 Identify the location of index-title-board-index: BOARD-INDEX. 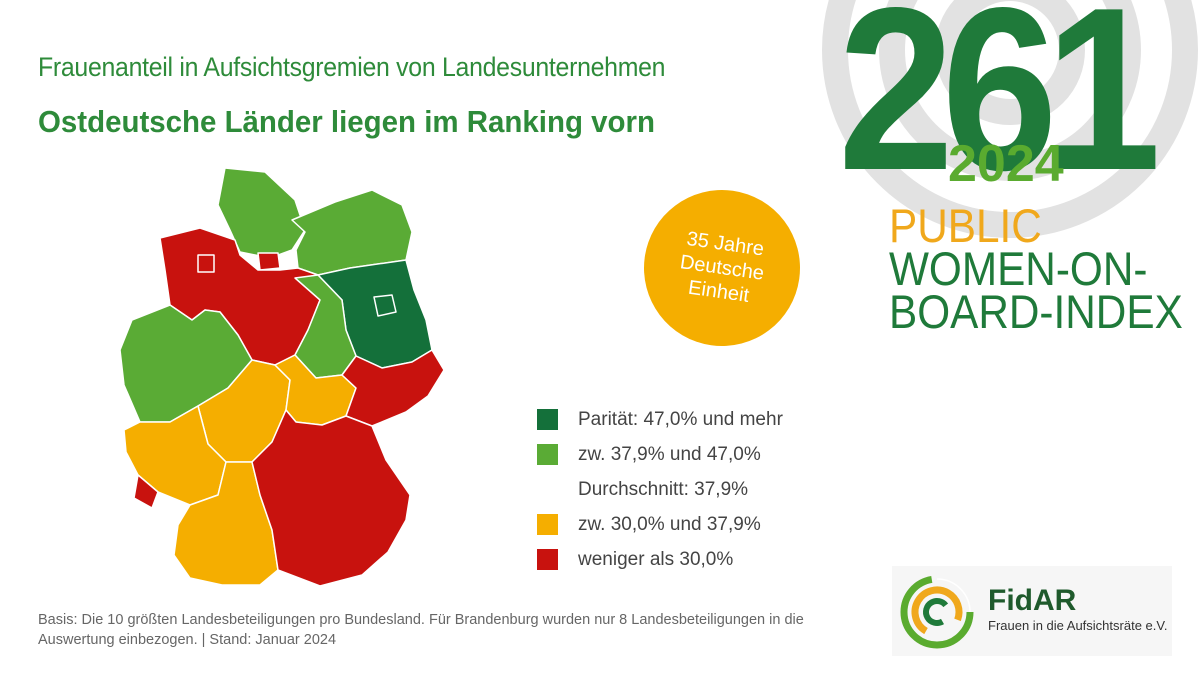
(1036, 311).